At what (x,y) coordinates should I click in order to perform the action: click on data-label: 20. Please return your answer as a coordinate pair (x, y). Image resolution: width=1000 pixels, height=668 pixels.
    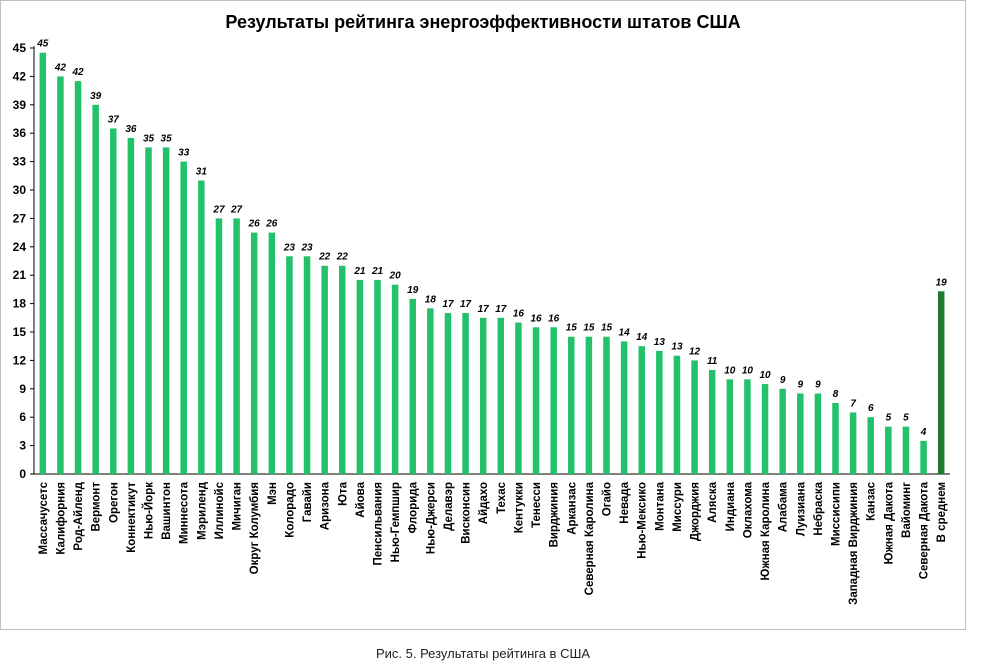
    Looking at the image, I should click on (395, 276).